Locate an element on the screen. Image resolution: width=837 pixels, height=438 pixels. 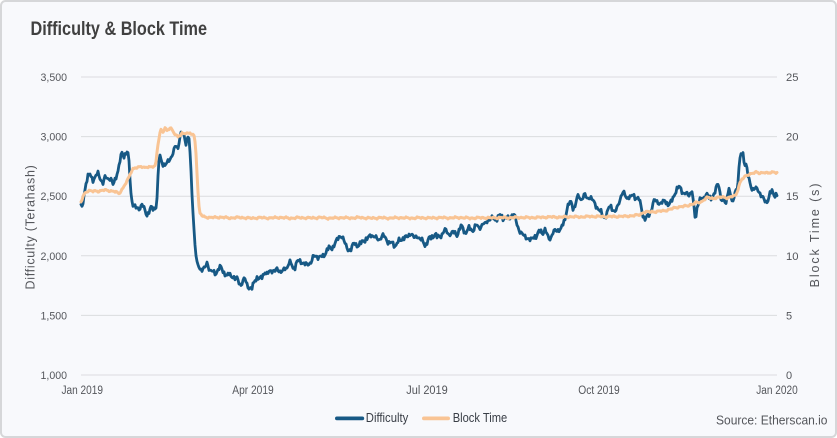
svg-text: Jan 2020 is located at coordinates (777, 391).